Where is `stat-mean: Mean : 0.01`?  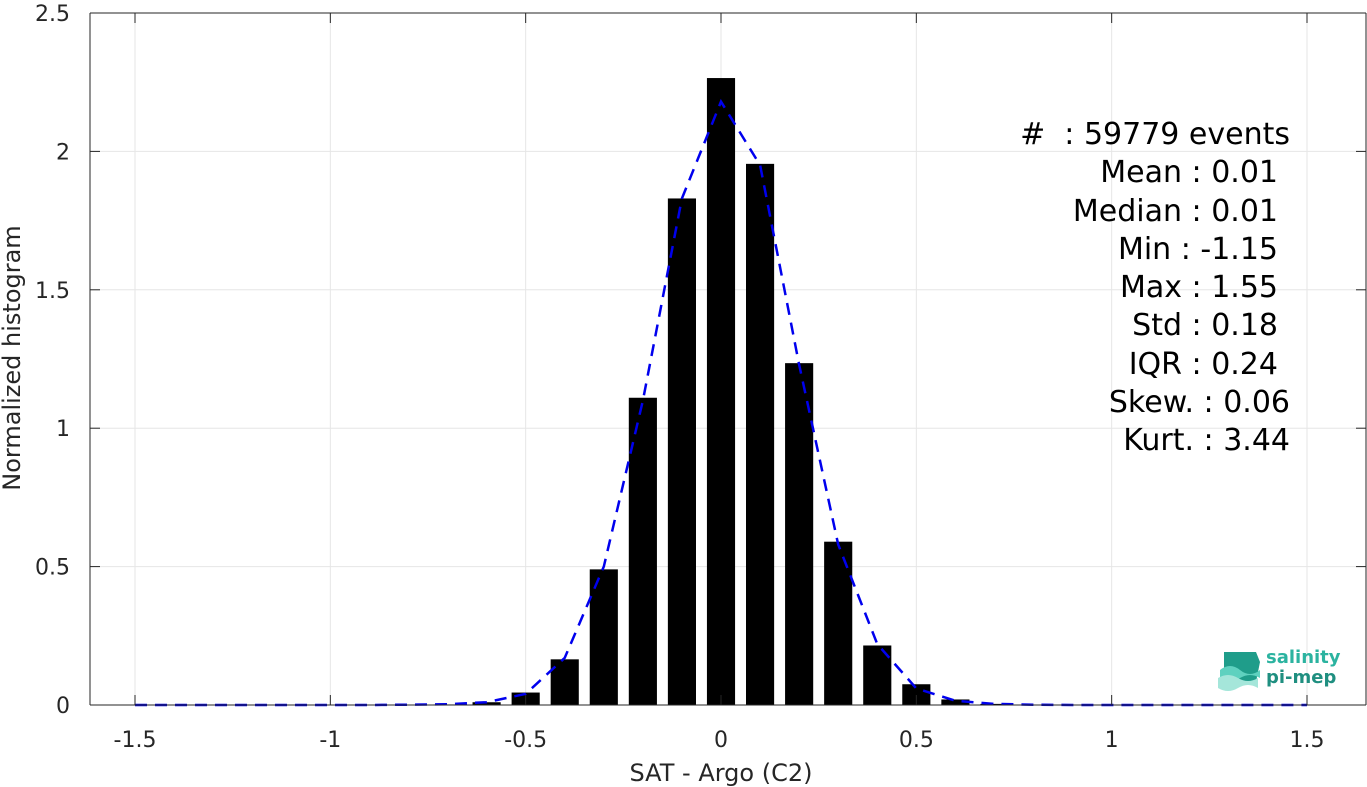 stat-mean: Mean : 0.01 is located at coordinates (1189, 173).